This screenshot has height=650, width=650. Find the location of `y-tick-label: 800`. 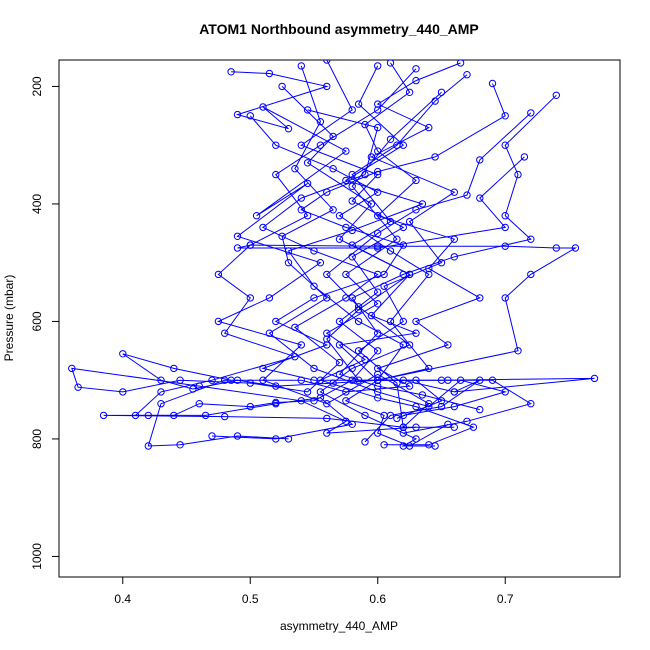

y-tick-label: 800 is located at coordinates (37, 439).